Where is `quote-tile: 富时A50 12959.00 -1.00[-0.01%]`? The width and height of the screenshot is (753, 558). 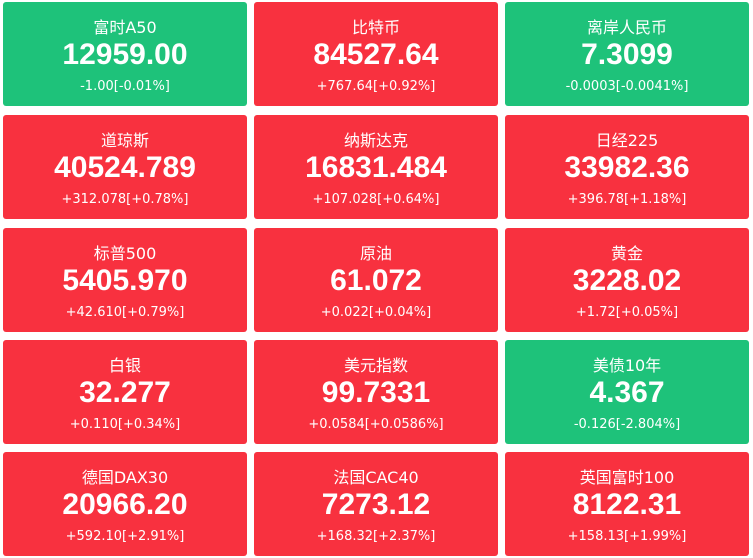 quote-tile: 富时A50 12959.00 -1.00[-0.01%] is located at coordinates (125, 54).